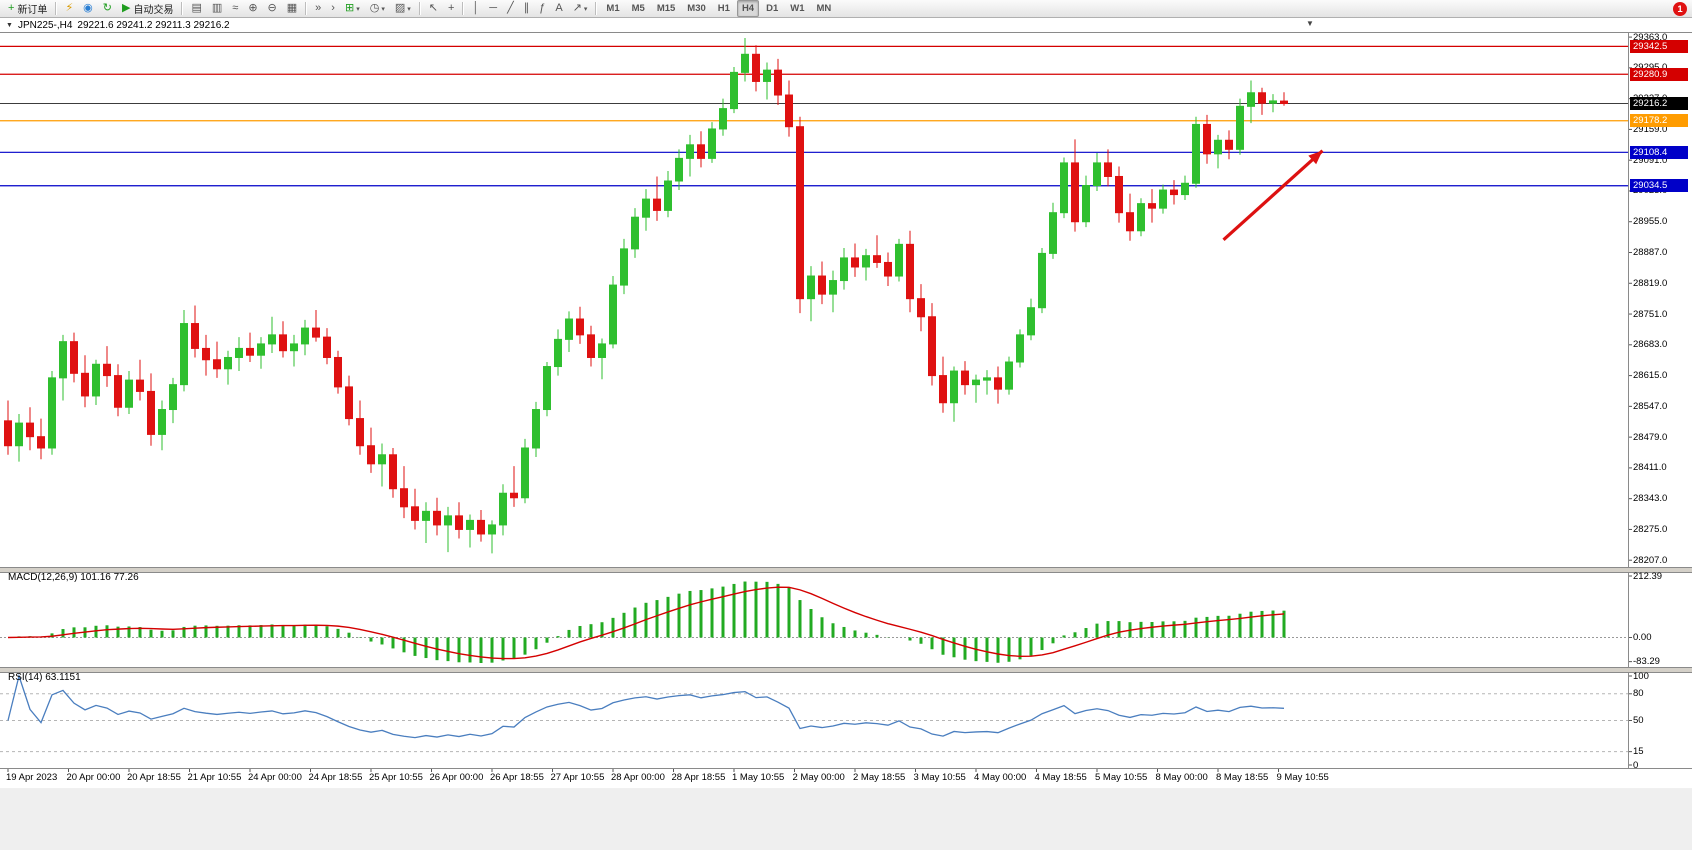 This screenshot has height=850, width=1692. I want to click on timeframe-h1-button: H1, so click(724, 8).